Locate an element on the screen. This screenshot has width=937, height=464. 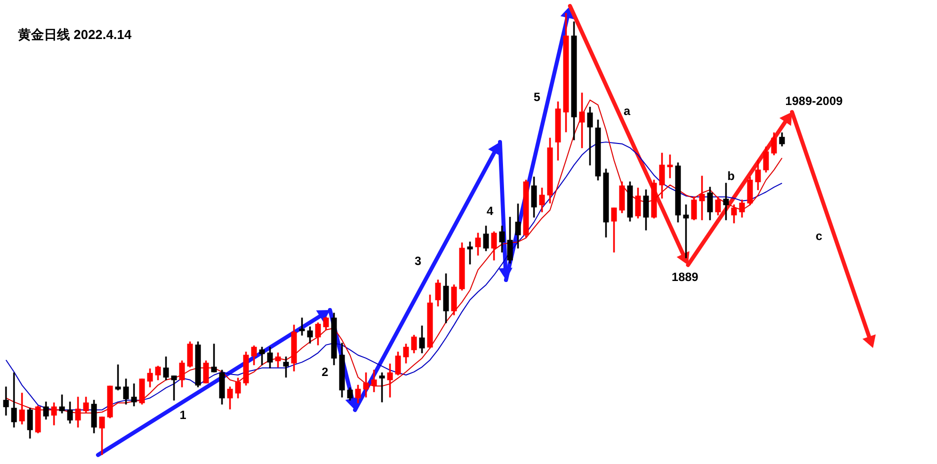
annotation: 5 is located at coordinates (537, 97).